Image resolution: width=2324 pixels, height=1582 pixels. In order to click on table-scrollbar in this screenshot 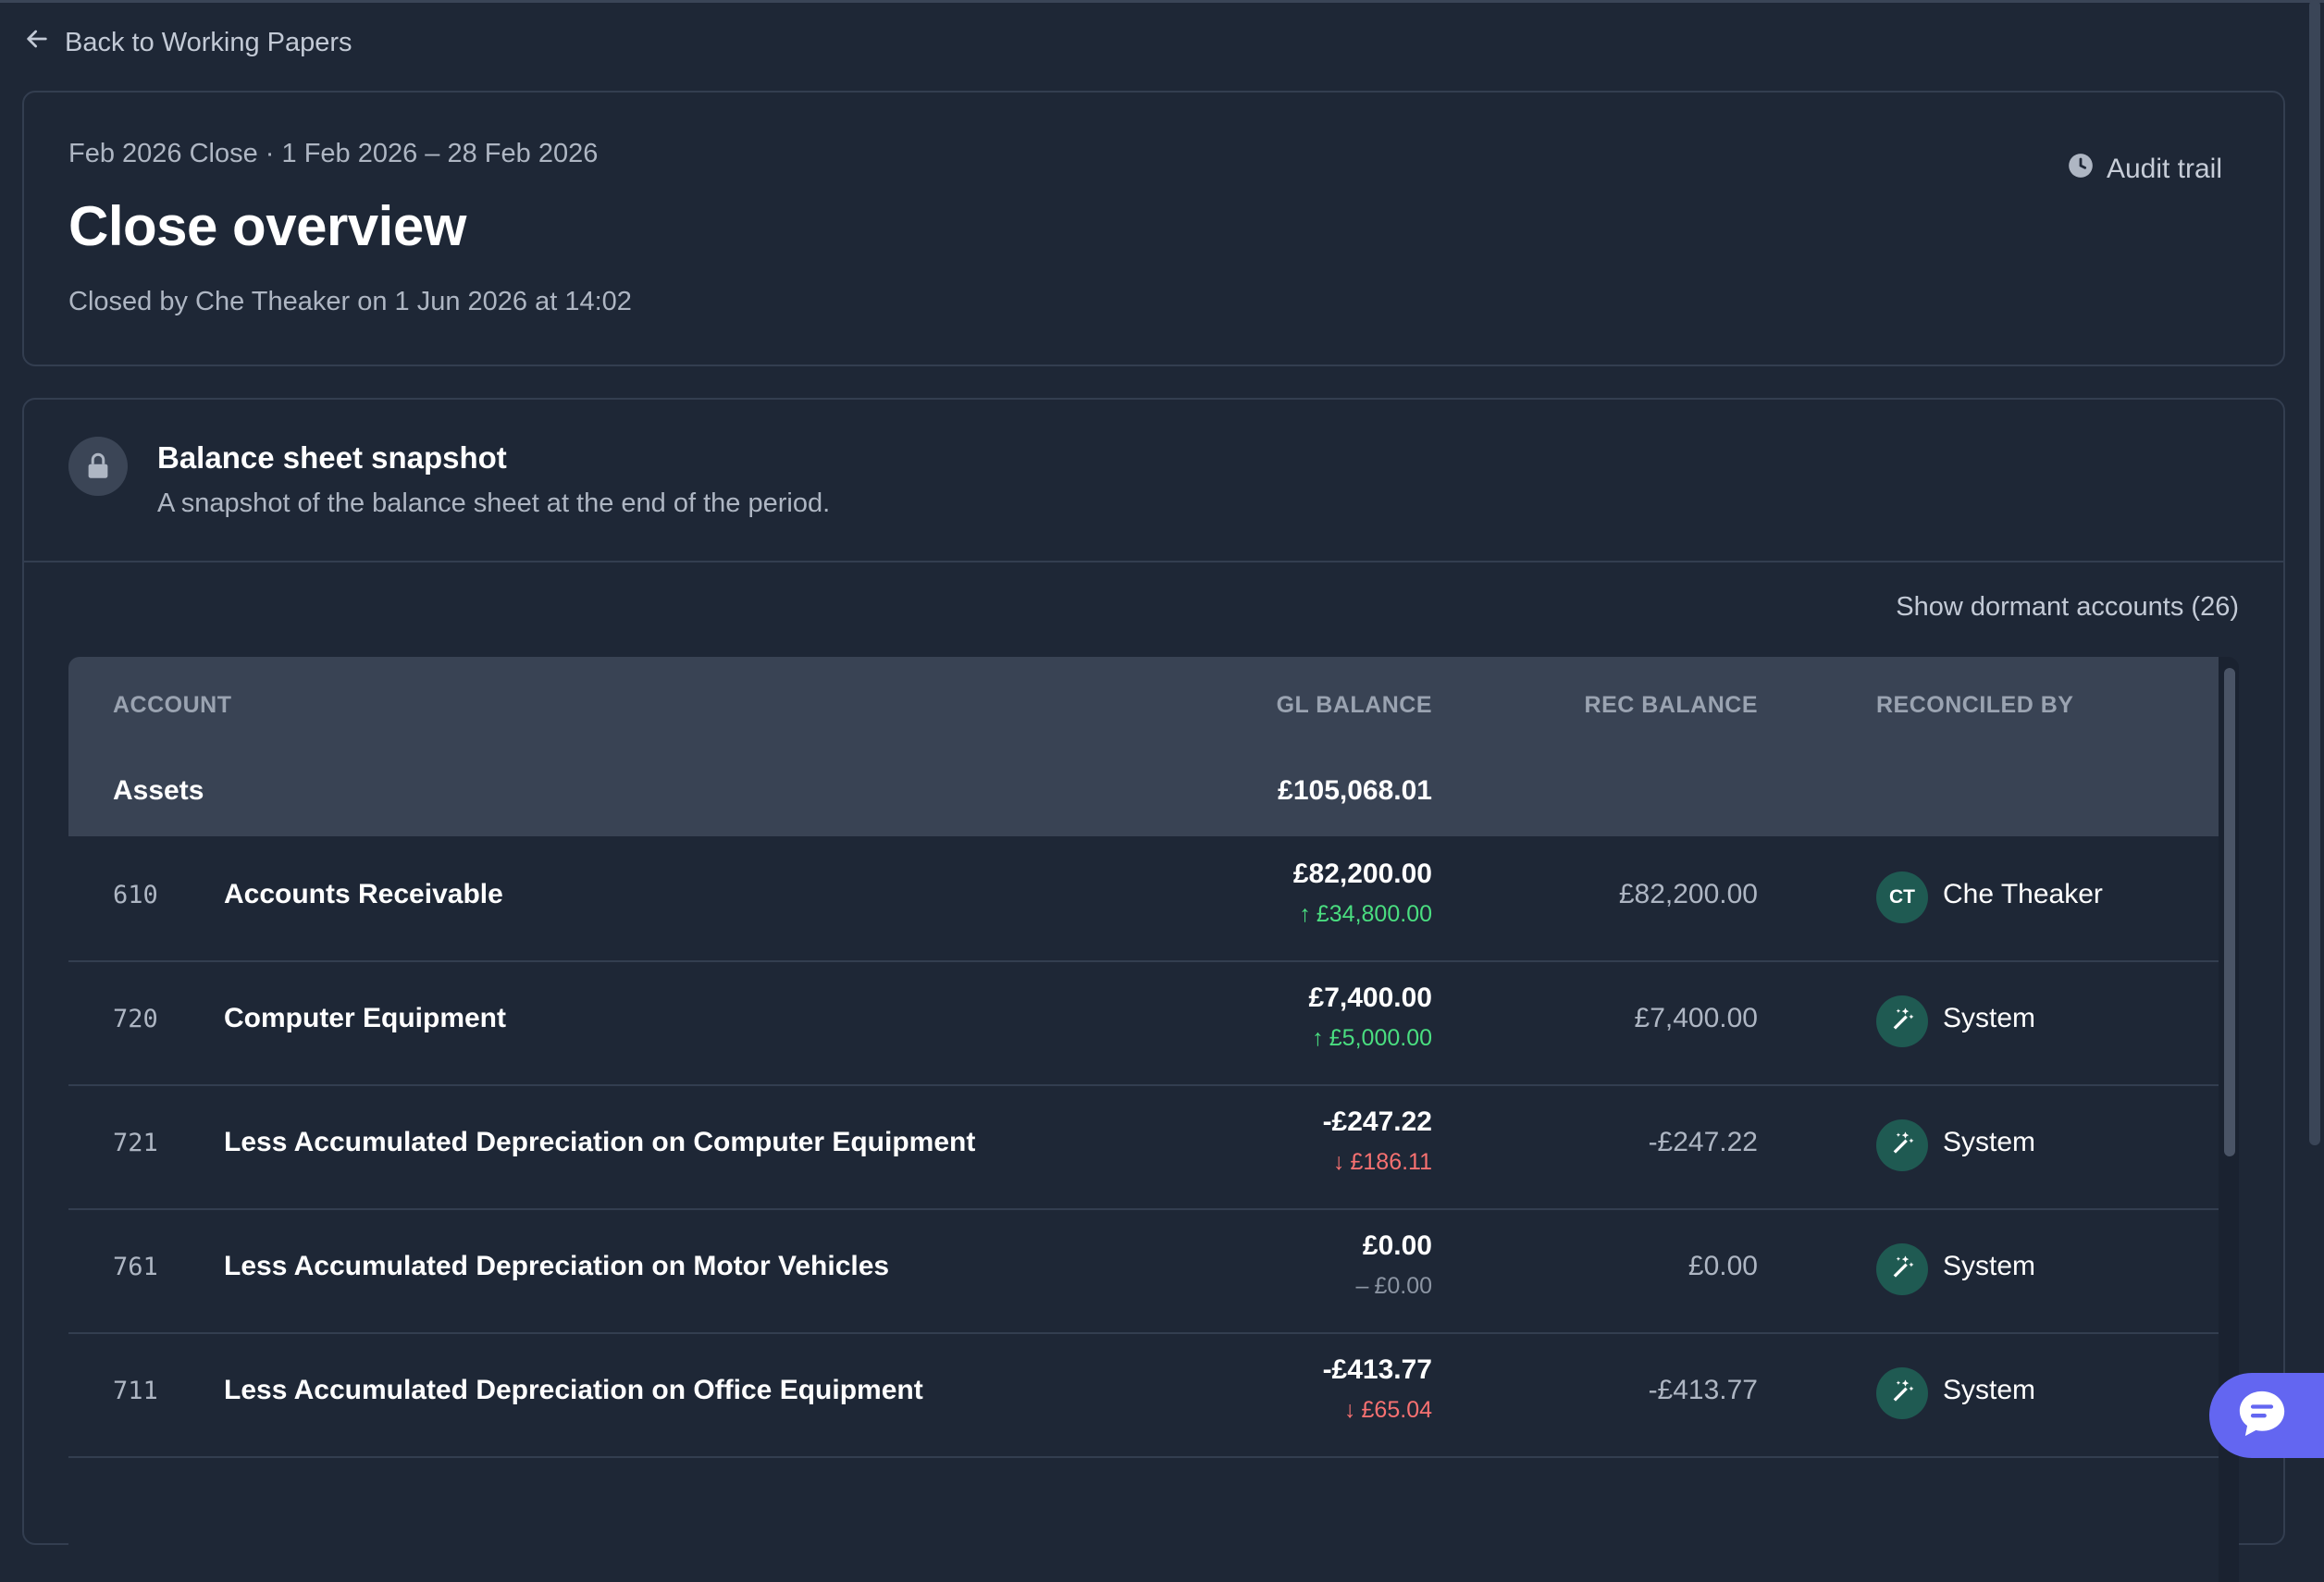, I will do `click(2229, 1120)`.